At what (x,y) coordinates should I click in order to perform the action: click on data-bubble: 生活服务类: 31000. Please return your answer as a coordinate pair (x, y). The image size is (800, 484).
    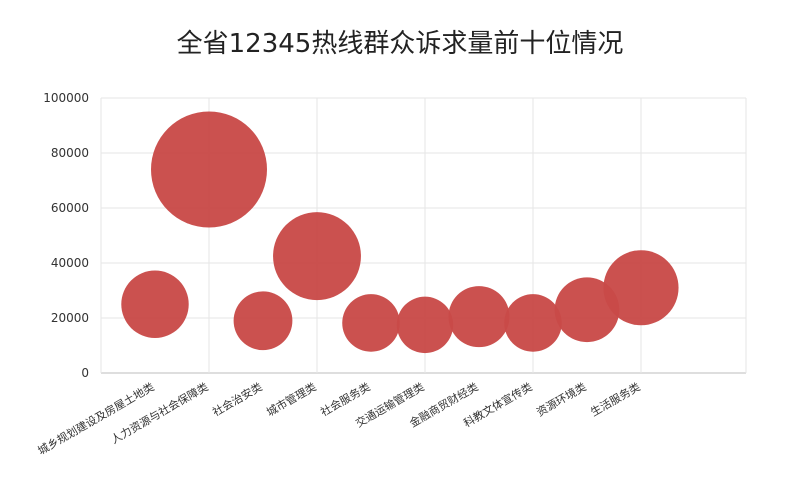
    Looking at the image, I should click on (641, 288).